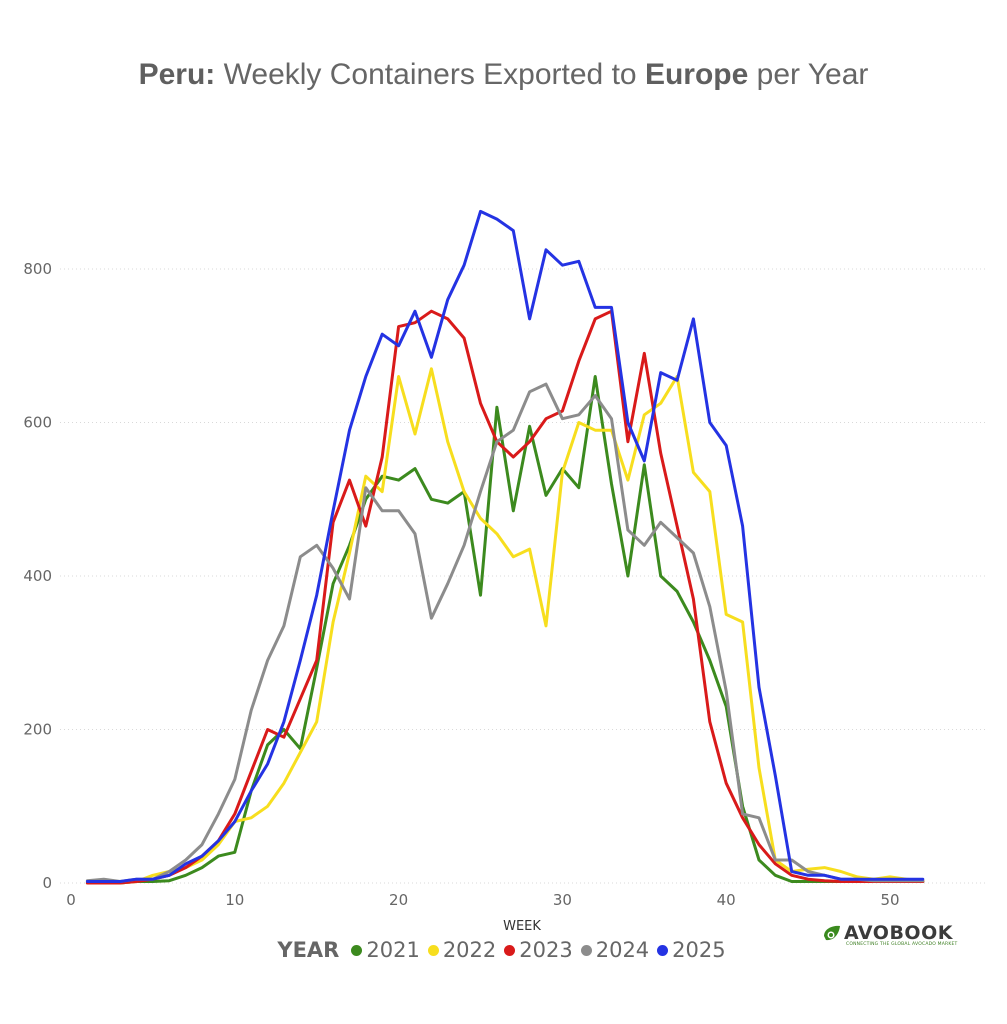 The height and width of the screenshot is (1024, 1007). Describe the element at coordinates (889, 900) in the screenshot. I see `x-tick-label: 50` at that location.